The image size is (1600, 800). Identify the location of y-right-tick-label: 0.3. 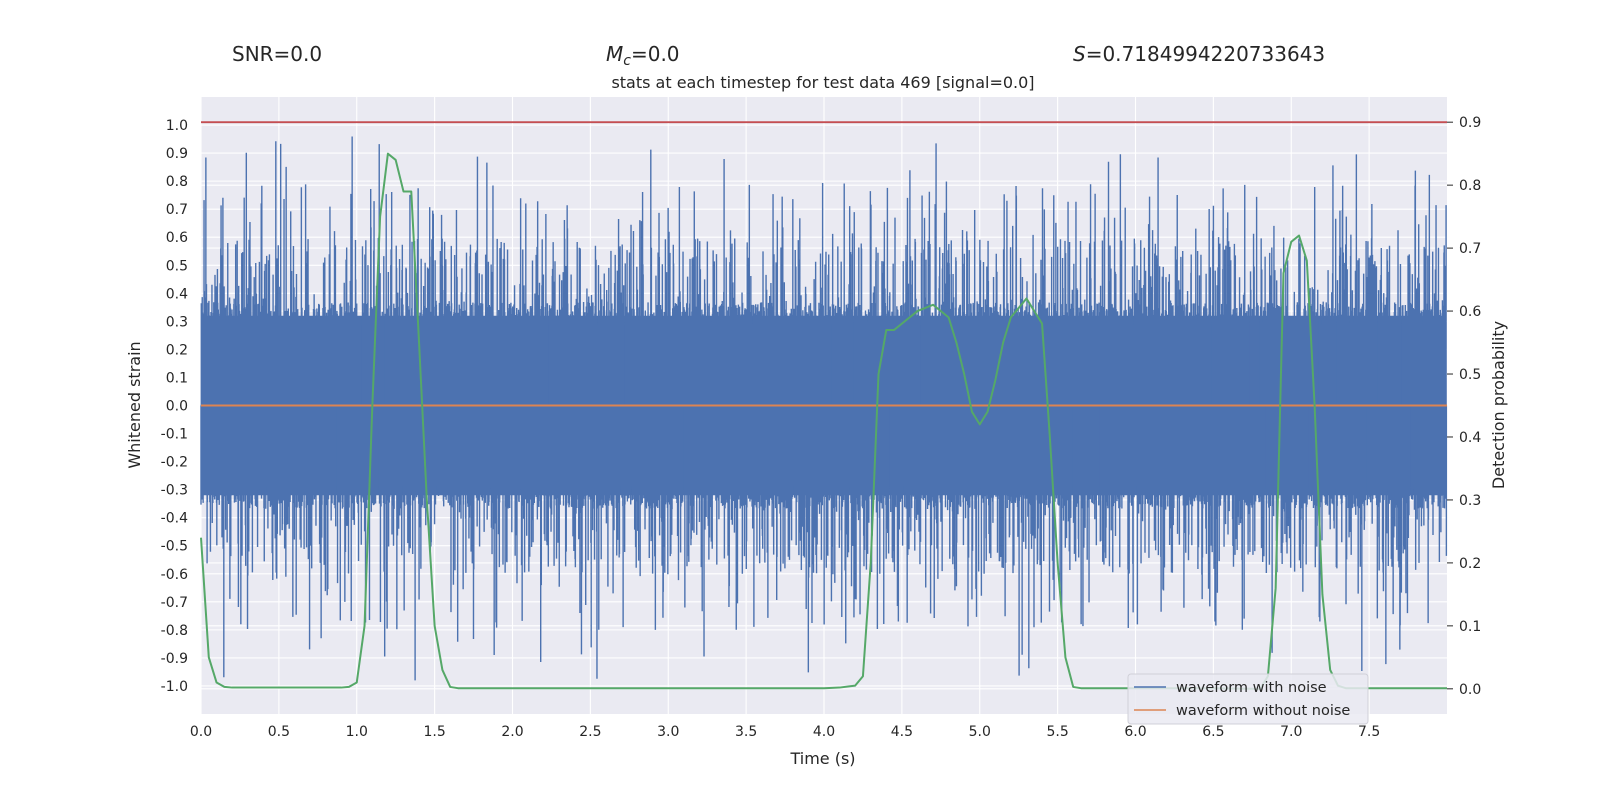
(1470, 501).